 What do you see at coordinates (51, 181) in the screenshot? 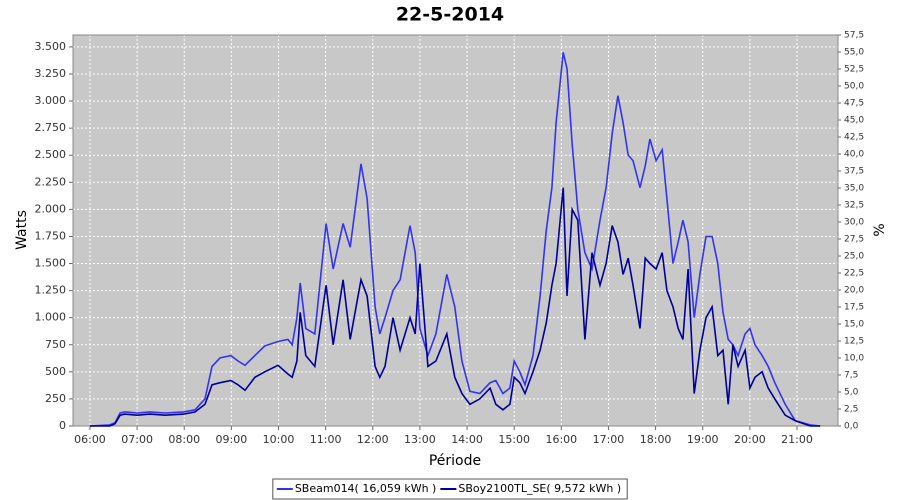
I see `y-tick-label: 2.250` at bounding box center [51, 181].